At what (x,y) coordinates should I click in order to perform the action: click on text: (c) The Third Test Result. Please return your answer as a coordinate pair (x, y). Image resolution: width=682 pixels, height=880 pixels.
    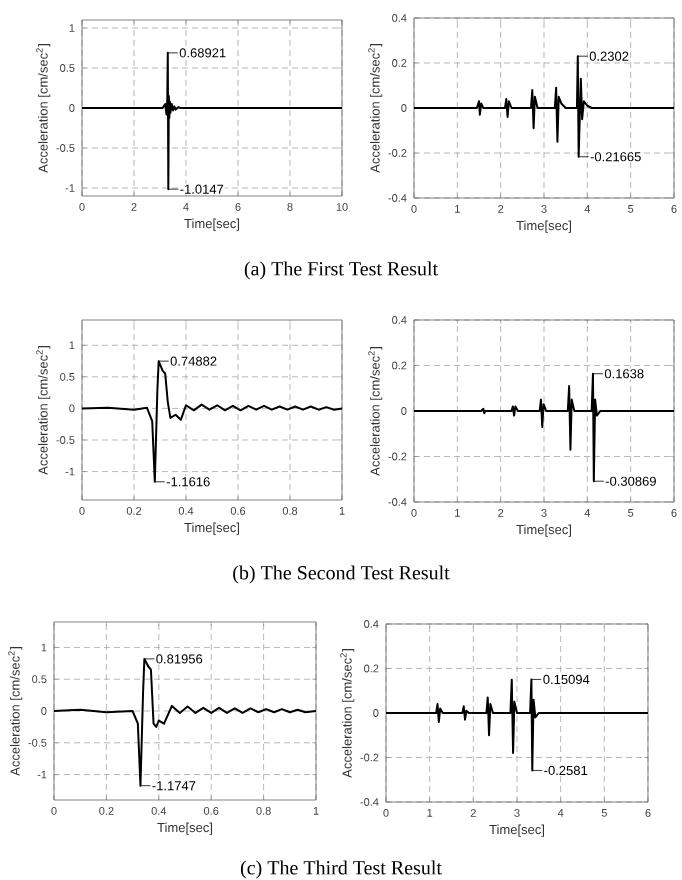
    Looking at the image, I should click on (341, 869).